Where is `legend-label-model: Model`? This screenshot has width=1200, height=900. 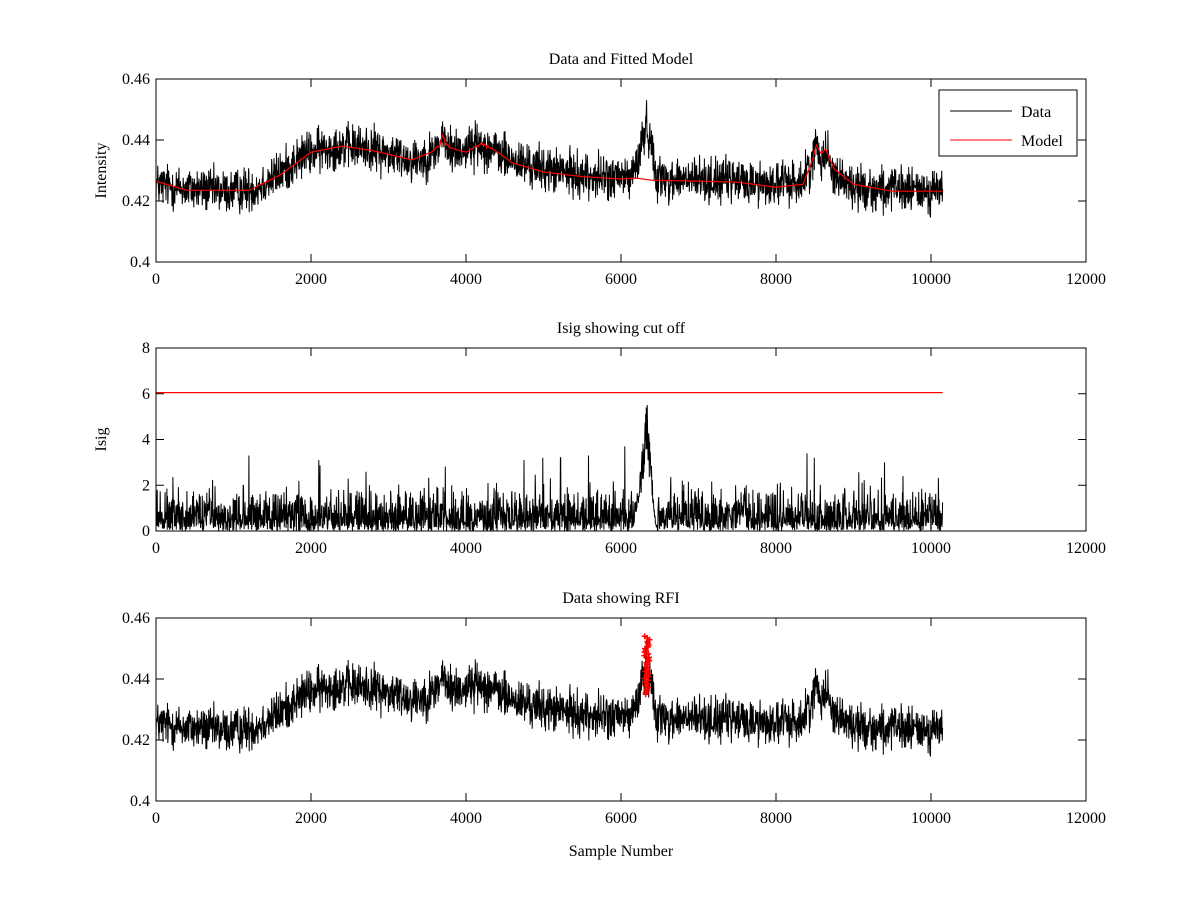
legend-label-model: Model is located at coordinates (1042, 141).